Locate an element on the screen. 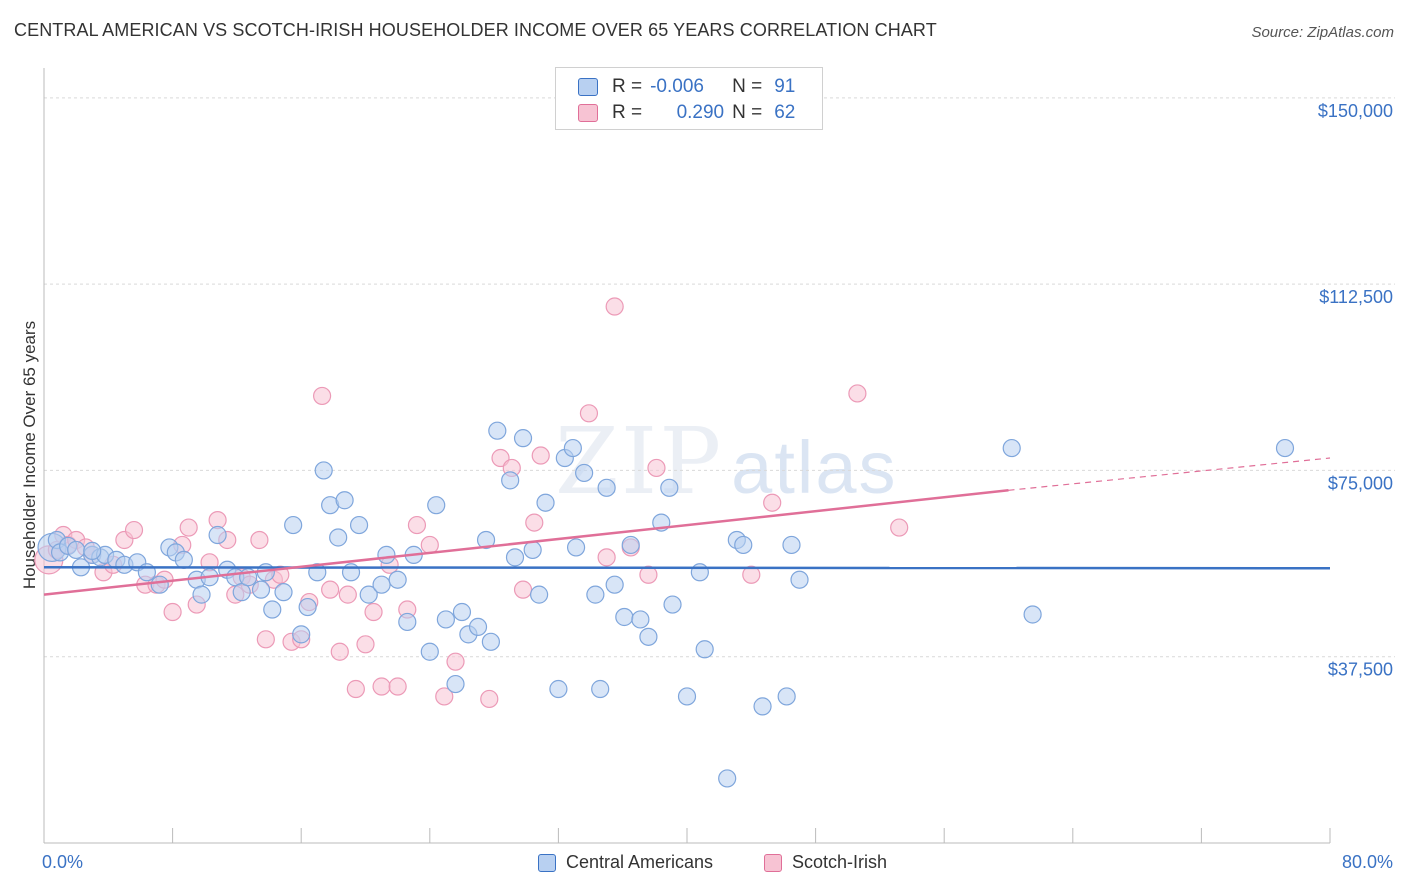  legend-label-central-americans: Central Americans is located at coordinates (640, 862).